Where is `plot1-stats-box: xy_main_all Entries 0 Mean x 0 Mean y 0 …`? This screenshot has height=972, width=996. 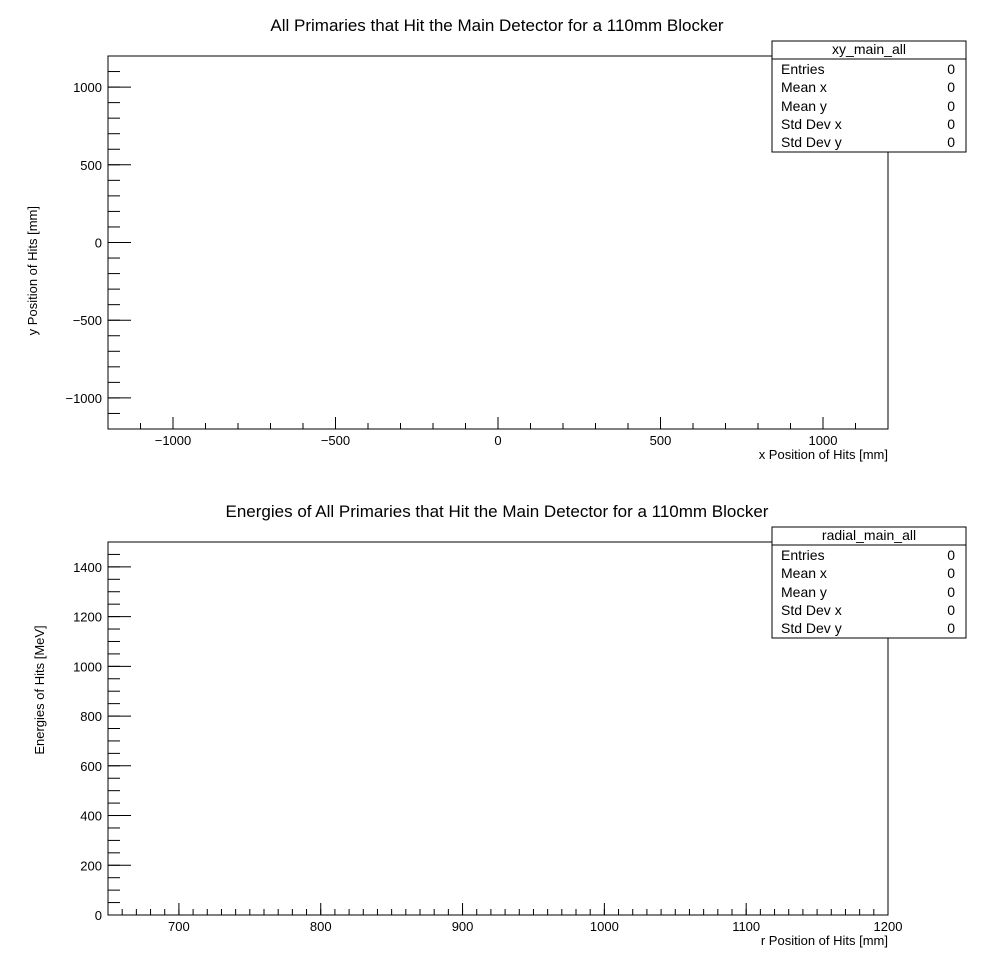
plot1-stats-box: xy_main_all Entries 0 Mean x 0 Mean y 0 … is located at coordinates (869, 96).